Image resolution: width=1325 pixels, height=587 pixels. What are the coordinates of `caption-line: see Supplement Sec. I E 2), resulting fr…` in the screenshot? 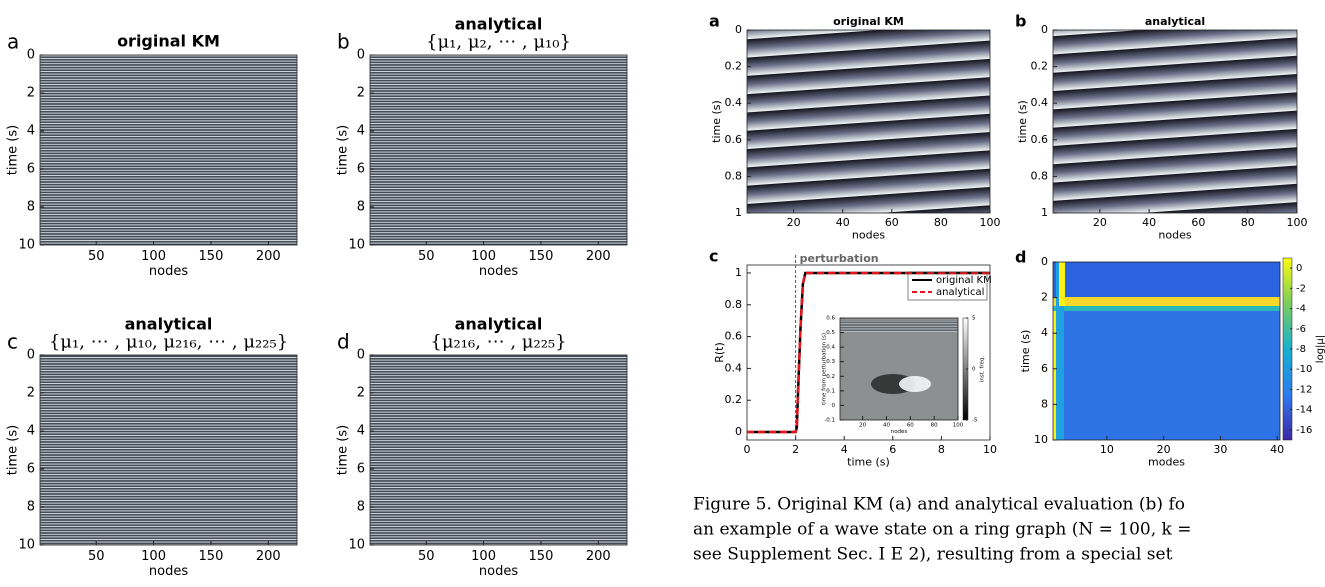 It's located at (933, 555).